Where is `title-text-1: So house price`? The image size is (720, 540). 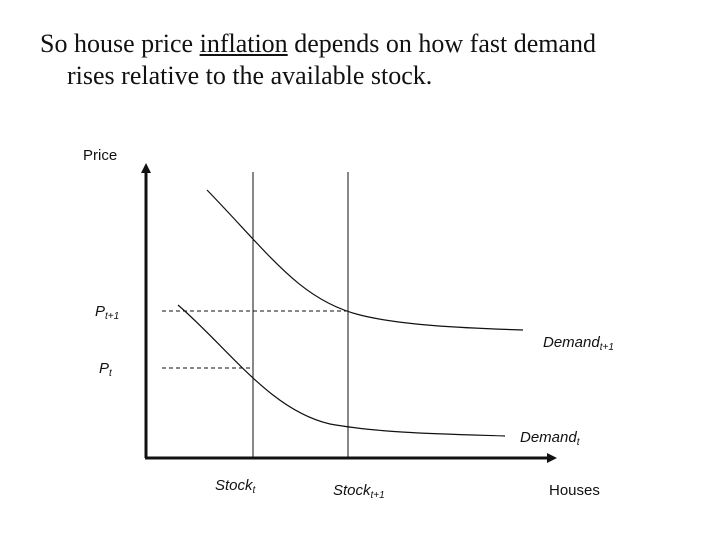
title-text-1: So house price is located at coordinates (120, 43).